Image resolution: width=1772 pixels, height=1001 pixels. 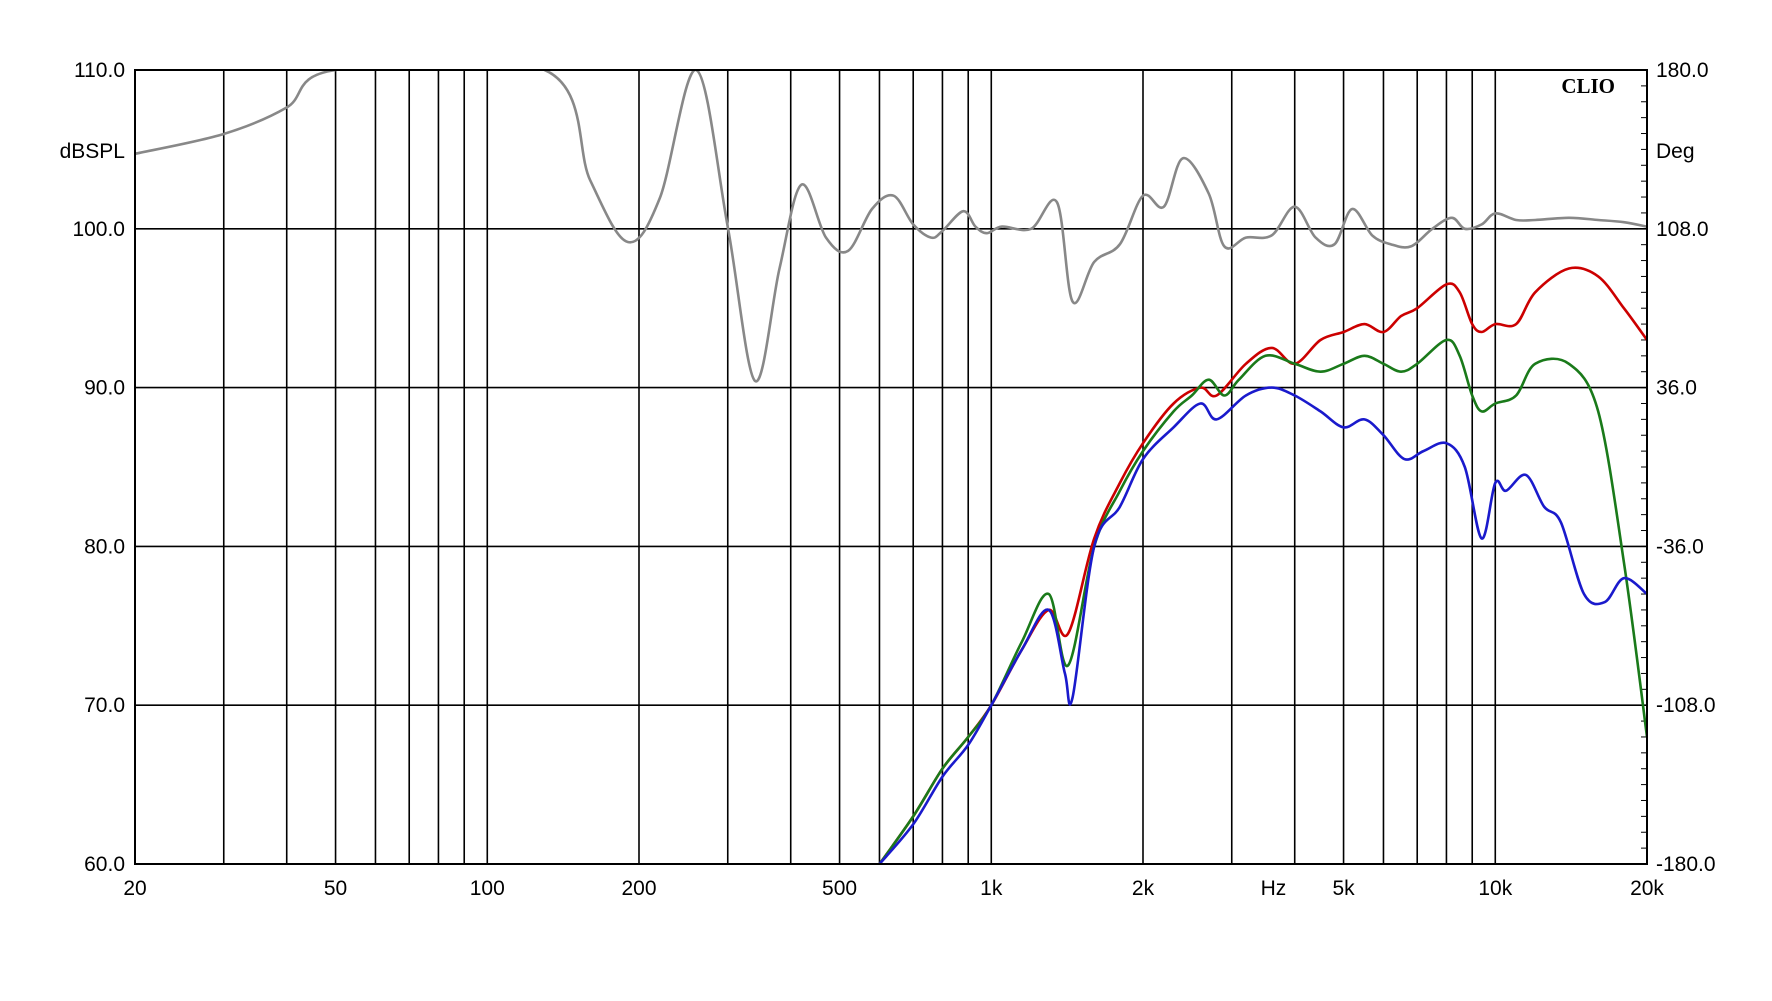 I want to click on x-tick-label: 20k, so click(x=1647, y=888).